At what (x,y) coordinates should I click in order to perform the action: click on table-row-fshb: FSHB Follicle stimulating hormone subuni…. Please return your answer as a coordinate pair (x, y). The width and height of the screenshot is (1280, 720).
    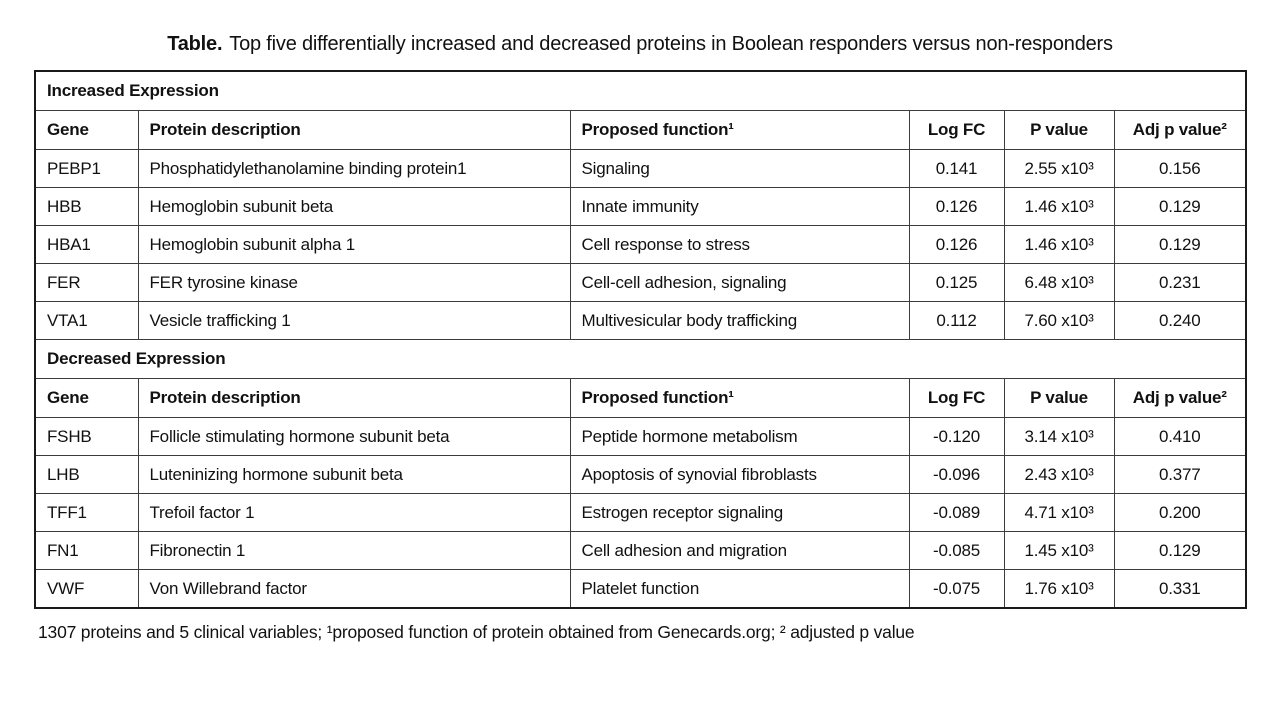
    Looking at the image, I should click on (640, 436).